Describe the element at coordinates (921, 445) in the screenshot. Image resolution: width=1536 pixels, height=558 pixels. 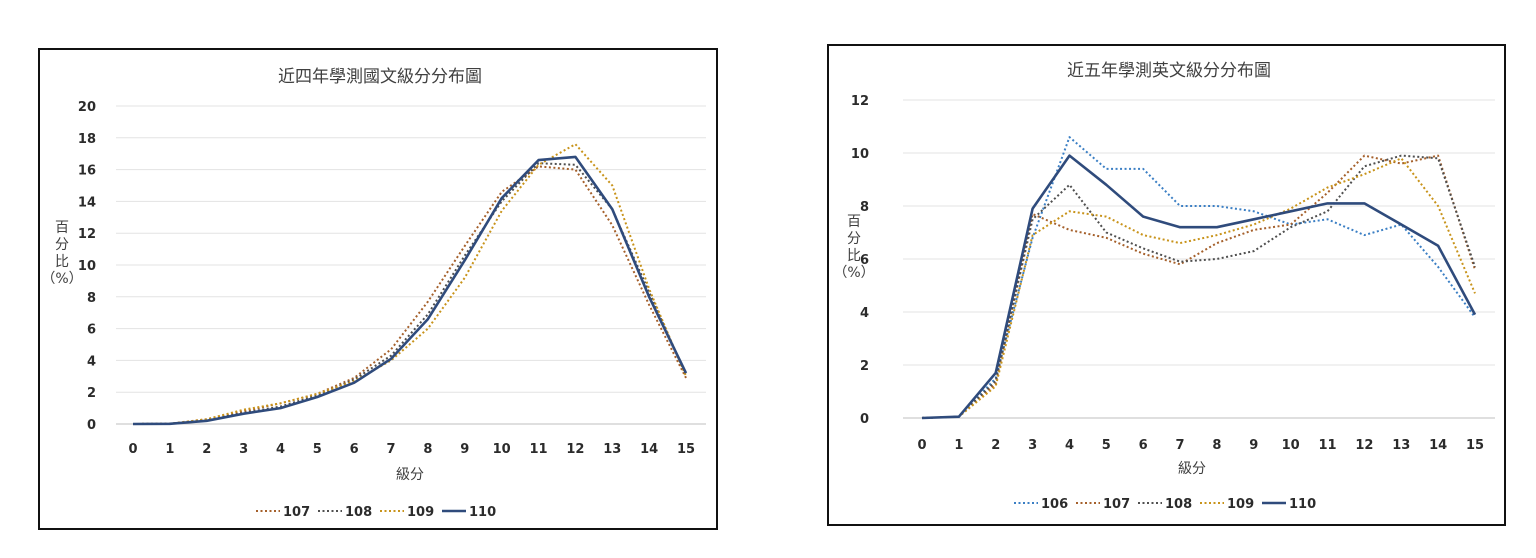
I see `chart-1-x-tick-label: 0` at that location.